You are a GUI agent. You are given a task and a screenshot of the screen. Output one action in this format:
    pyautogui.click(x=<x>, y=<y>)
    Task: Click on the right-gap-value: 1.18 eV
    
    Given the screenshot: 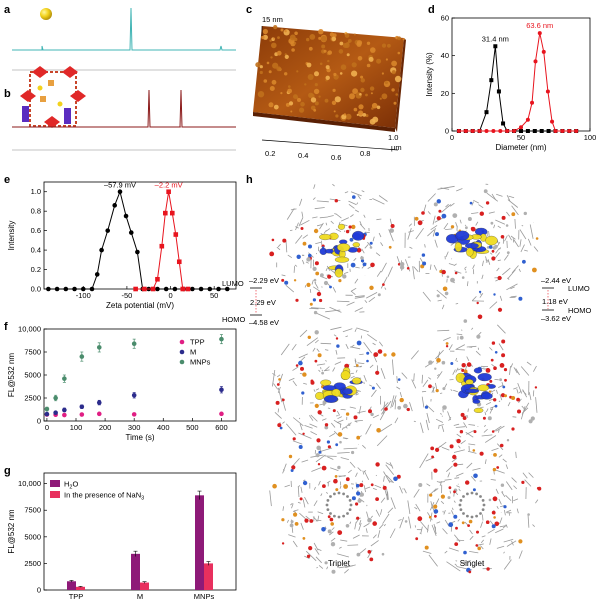 What is the action you would take?
    pyautogui.click(x=555, y=301)
    